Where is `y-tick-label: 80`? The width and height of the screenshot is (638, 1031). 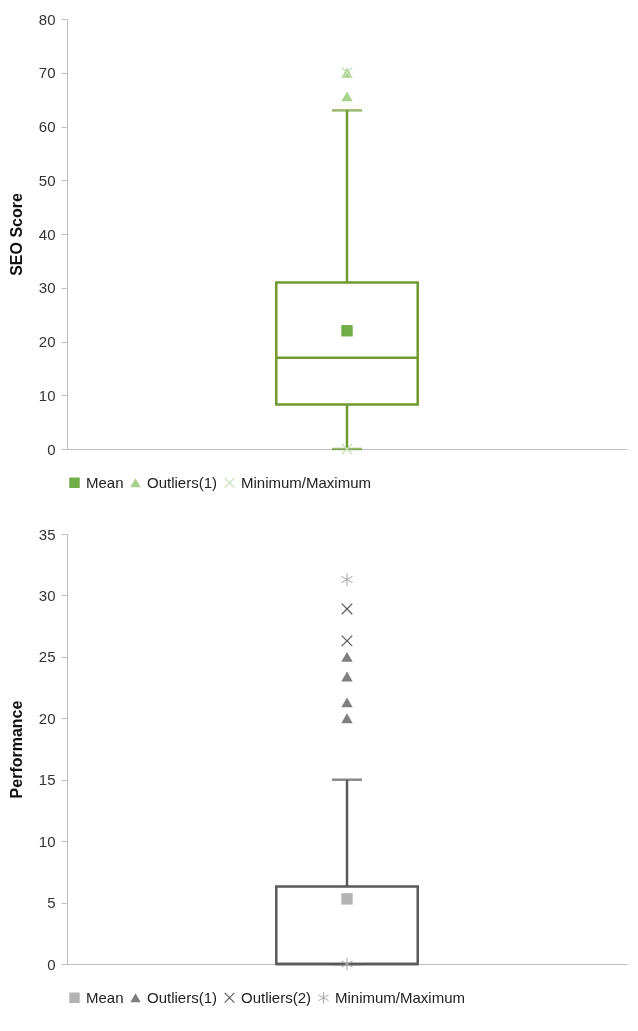 y-tick-label: 80 is located at coordinates (47, 19).